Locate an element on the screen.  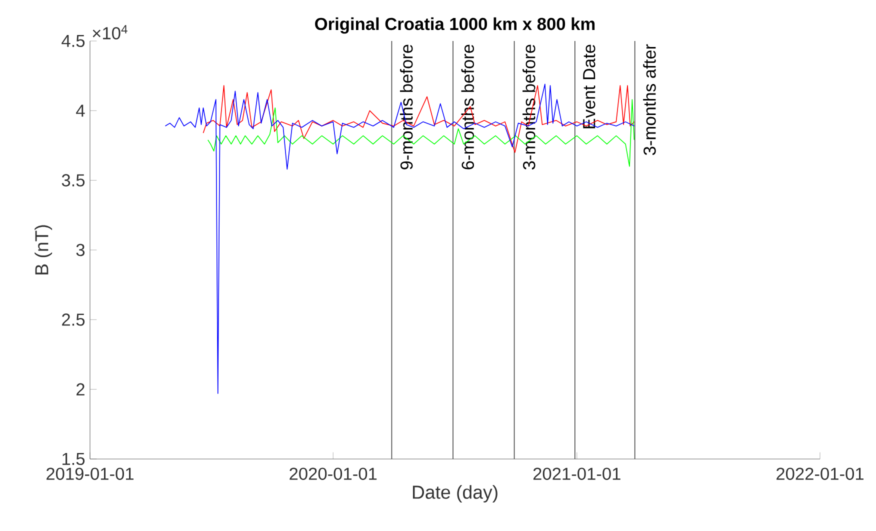
y-tick-label: 4 is located at coordinates (80, 110).